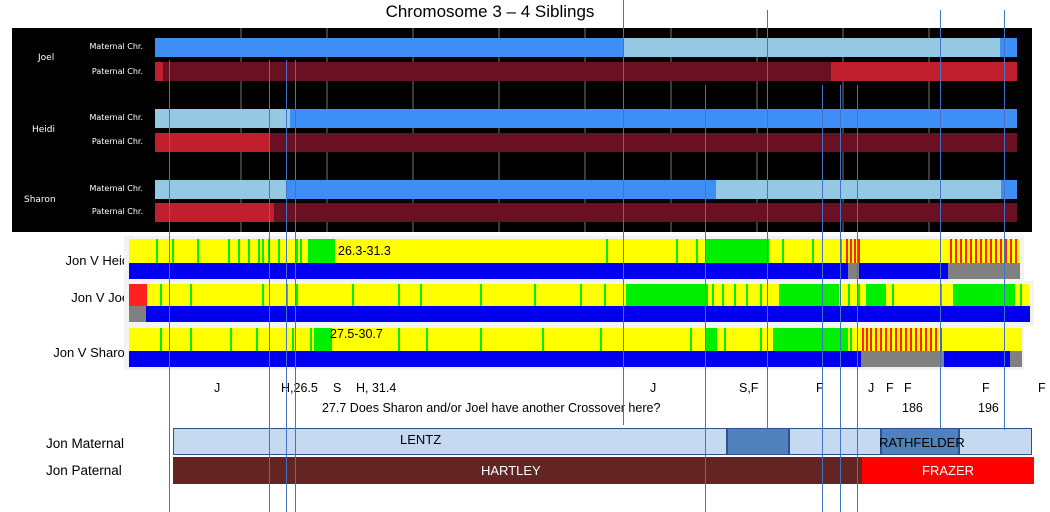 The image size is (1050, 512). What do you see at coordinates (117, 71) in the screenshot?
I see `joel-paternal-label: Paternal Chr.` at bounding box center [117, 71].